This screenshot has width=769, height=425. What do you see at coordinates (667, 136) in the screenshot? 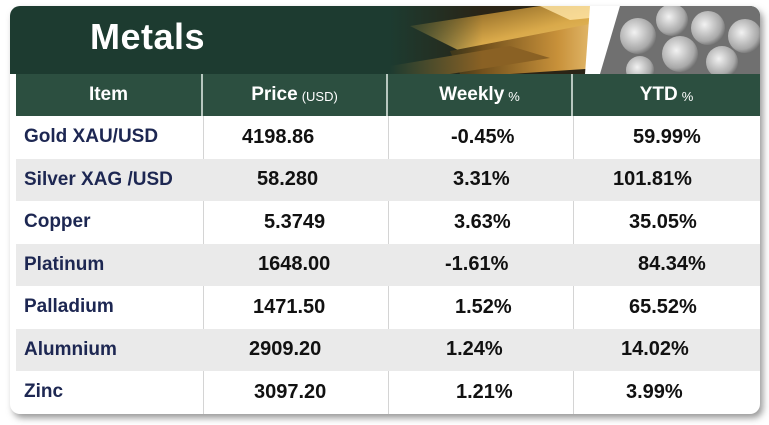
I see `cell-ytd: 59.99%` at bounding box center [667, 136].